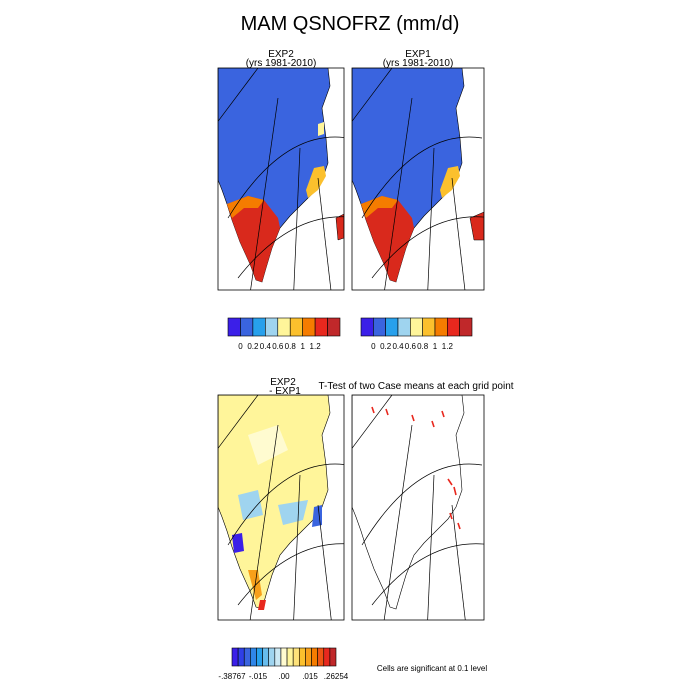  Describe the element at coordinates (258, 676) in the screenshot. I see `colorbar-tick-label: -.015` at that location.